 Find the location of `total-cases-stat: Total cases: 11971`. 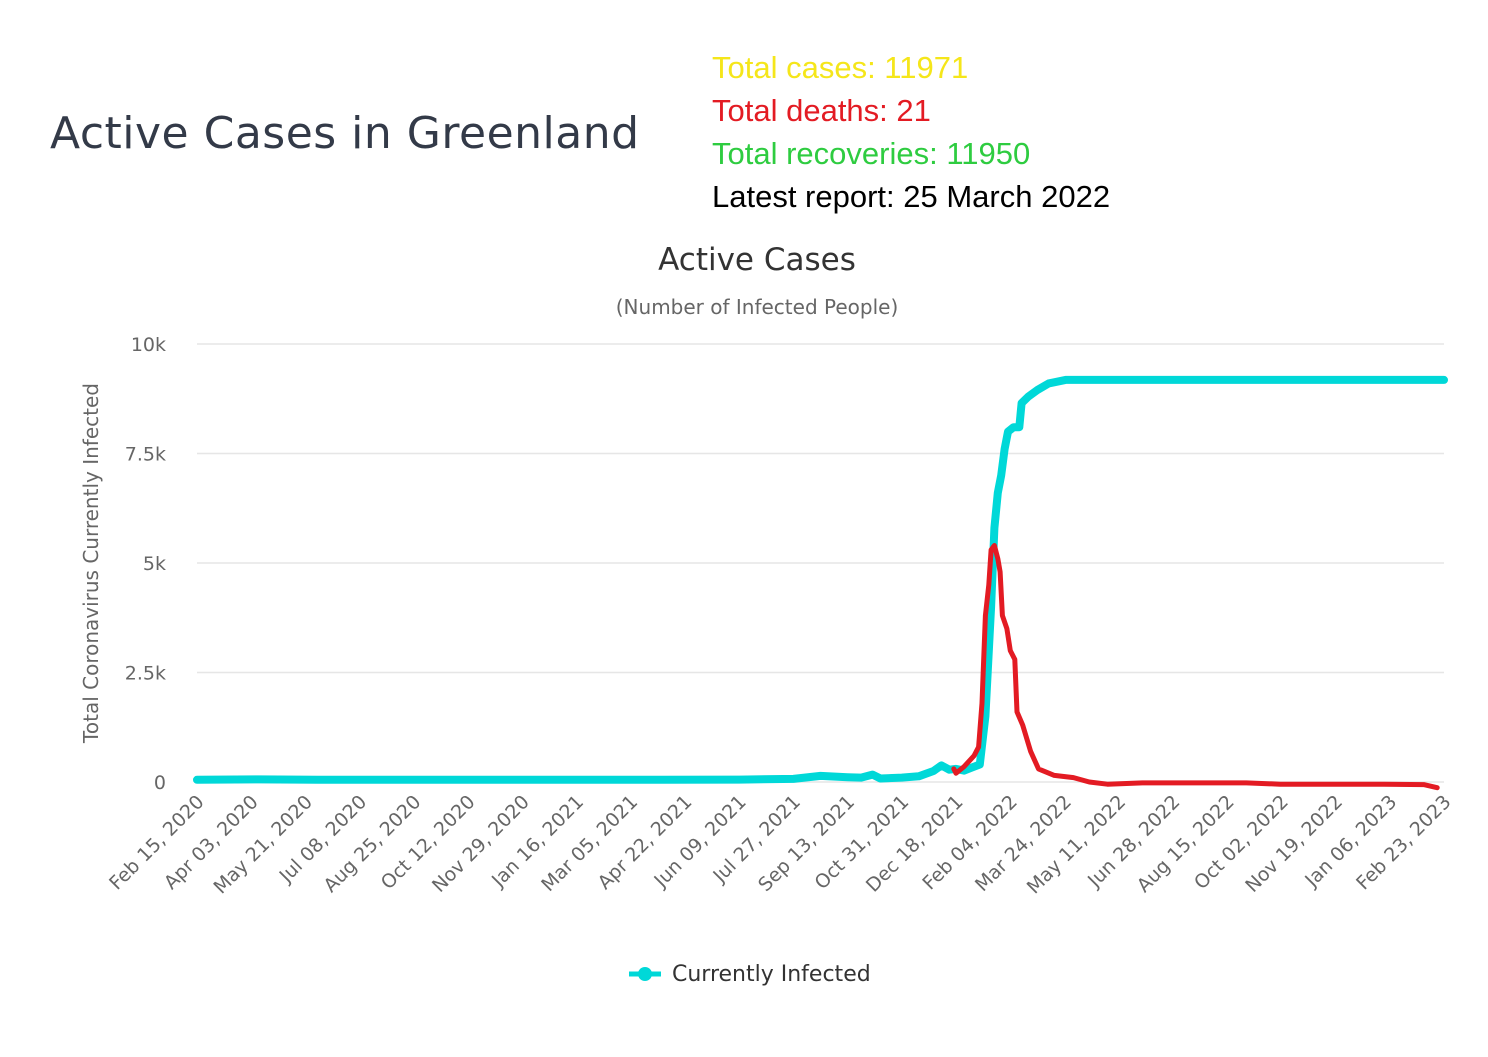

total-cases-stat: Total cases: 11971 is located at coordinates (840, 67).